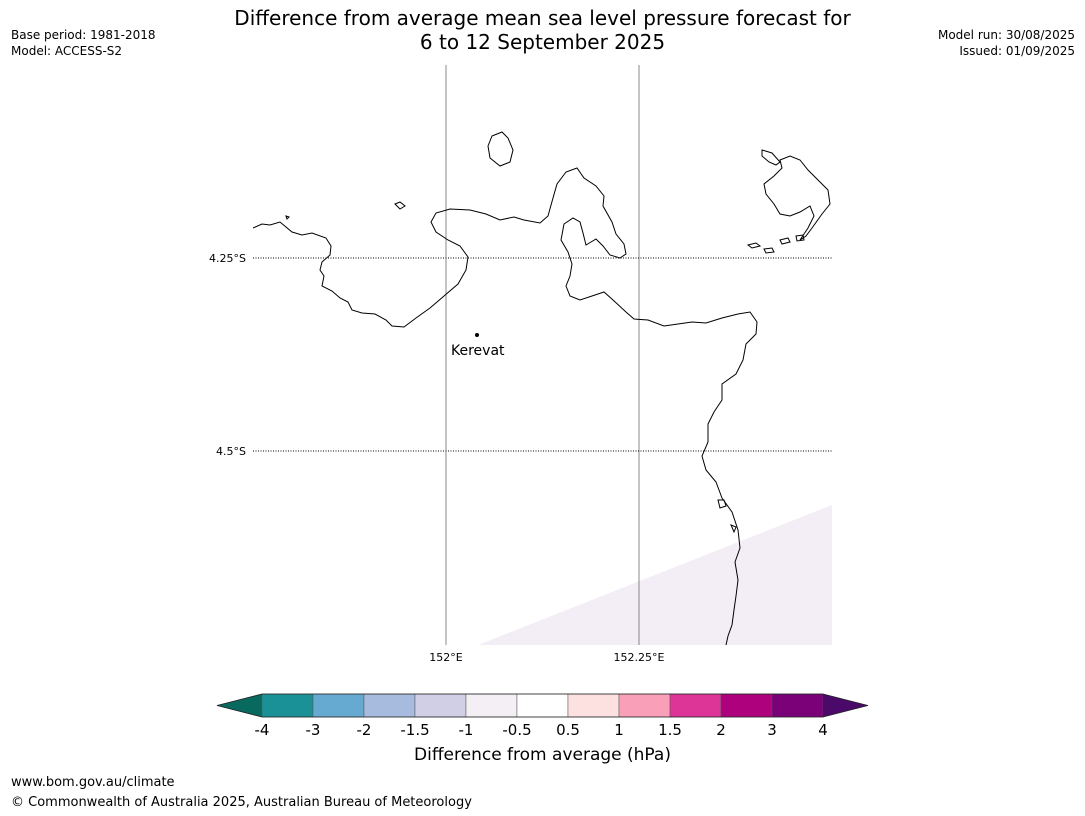  What do you see at coordinates (1006, 35) in the screenshot?
I see `model-run: Model run: 30/08/2025` at bounding box center [1006, 35].